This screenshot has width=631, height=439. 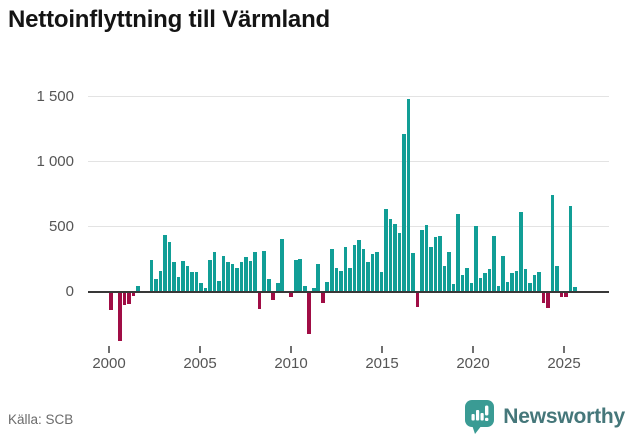 What do you see at coordinates (291, 363) in the screenshot?
I see `x-tick-label: 2010` at bounding box center [291, 363].